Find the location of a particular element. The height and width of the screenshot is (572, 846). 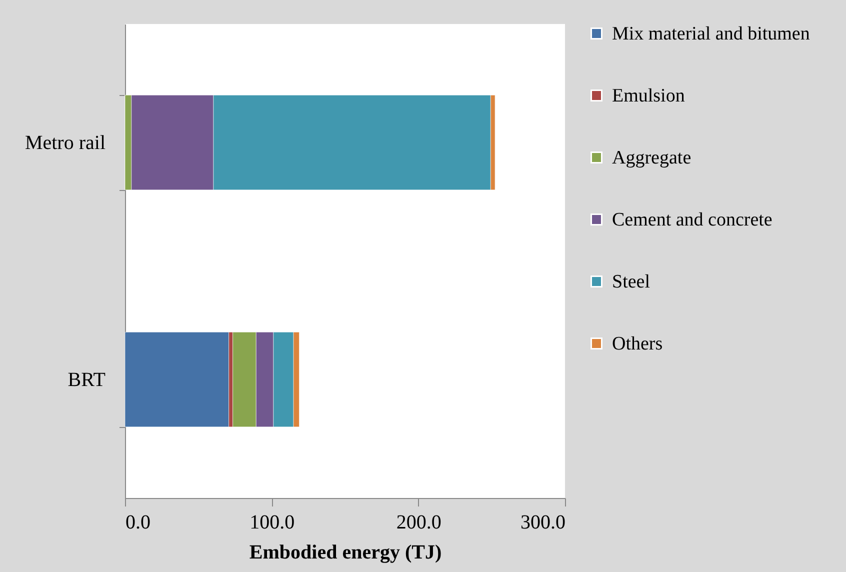

legend-label: Mix material and bitumen is located at coordinates (711, 34).